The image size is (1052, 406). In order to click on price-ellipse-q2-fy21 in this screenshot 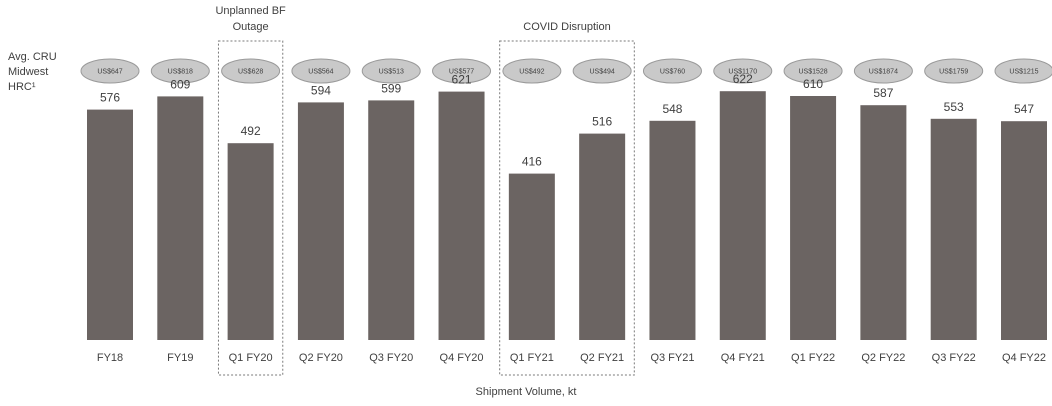, I will do `click(602, 71)`.